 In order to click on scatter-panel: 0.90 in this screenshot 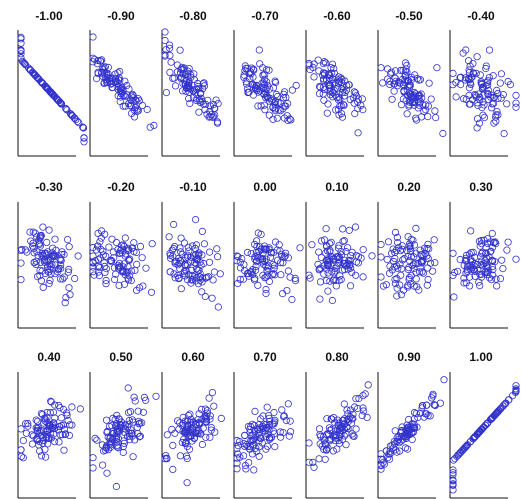, I will do `click(412, 424)`.